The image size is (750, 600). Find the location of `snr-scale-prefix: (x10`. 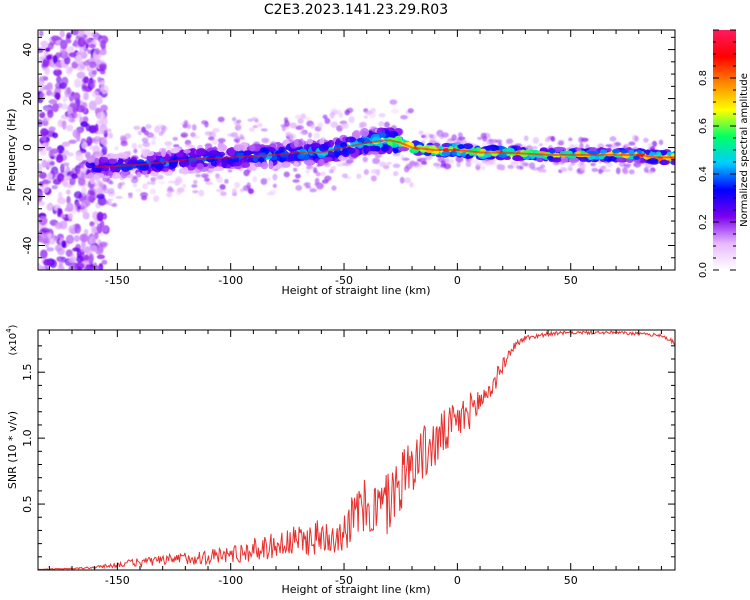

snr-scale-prefix: (x10 is located at coordinates (13, 344).